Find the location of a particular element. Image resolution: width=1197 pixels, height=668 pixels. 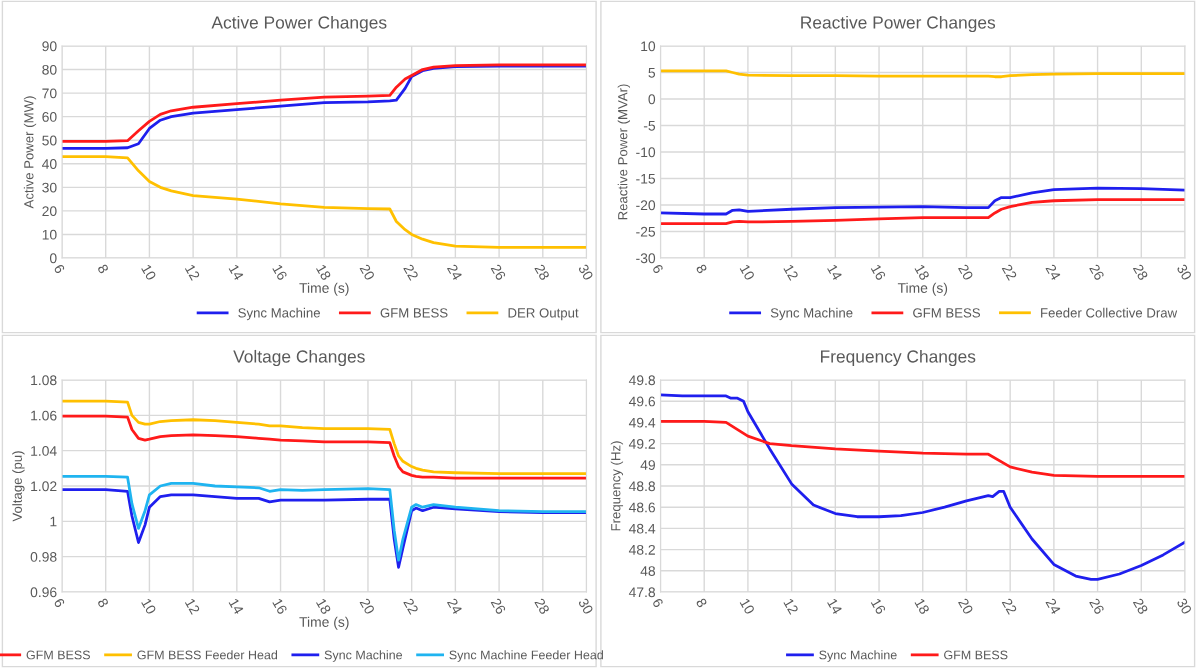

y-tick-label: 0.96 is located at coordinates (43, 592).